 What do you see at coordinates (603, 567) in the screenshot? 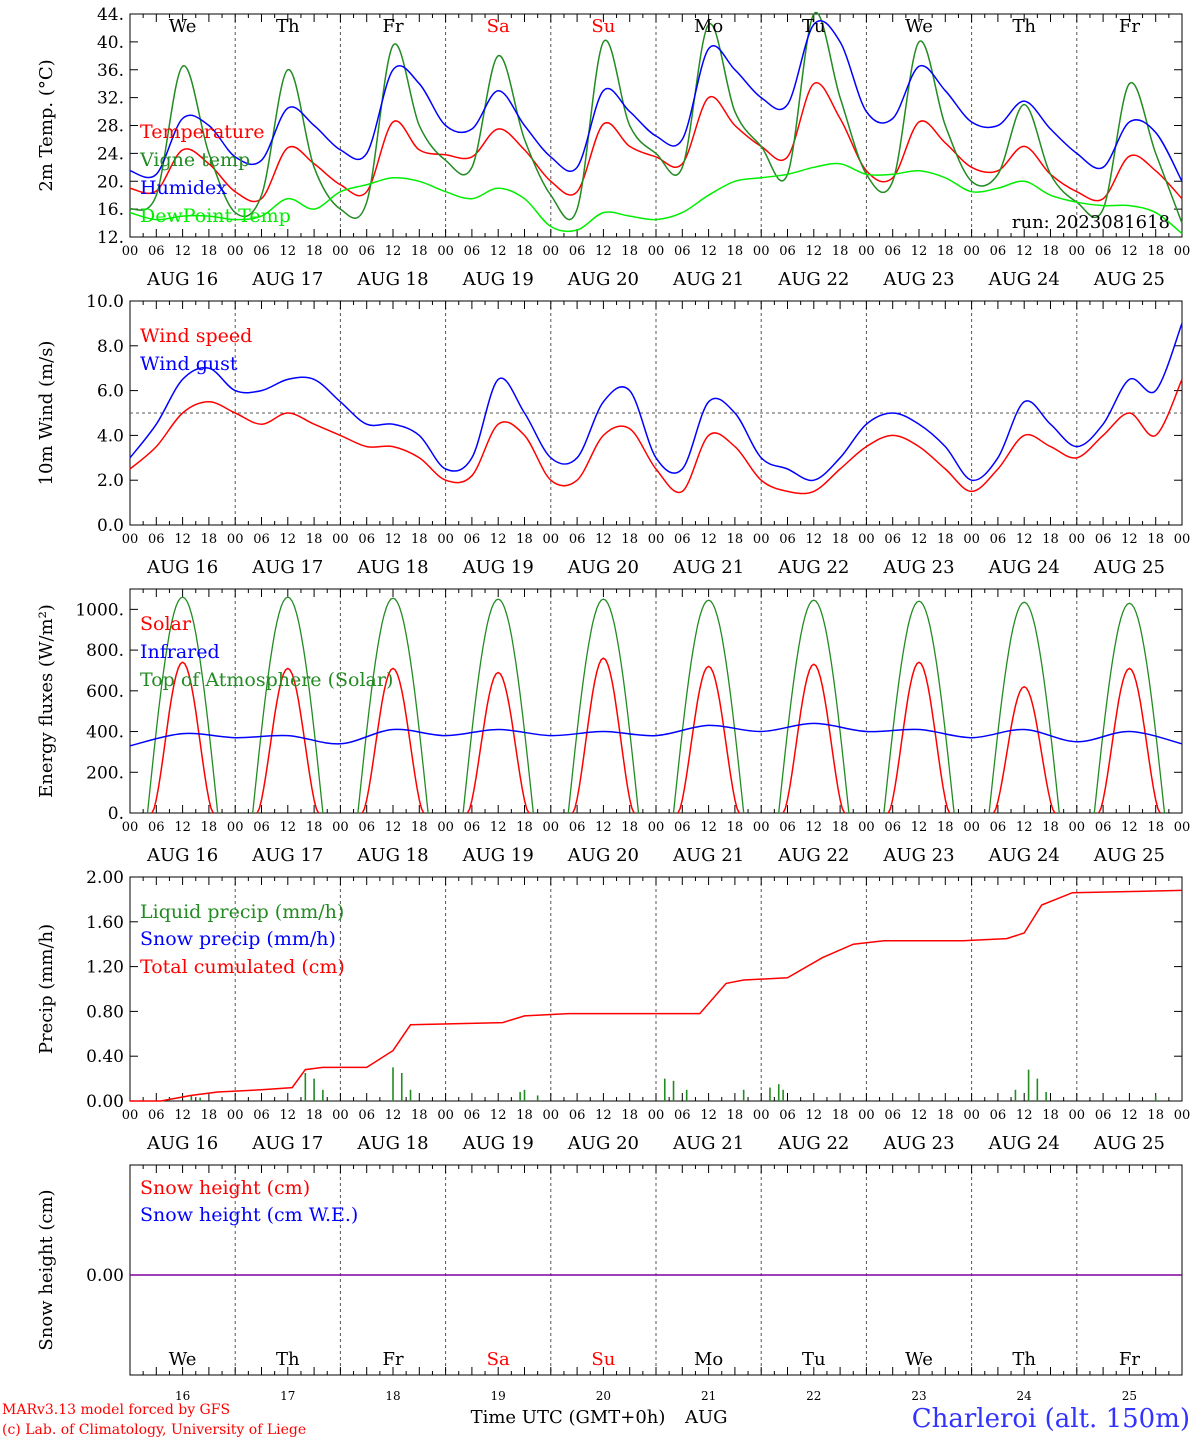
I see `date-label: AUG 20` at bounding box center [603, 567].